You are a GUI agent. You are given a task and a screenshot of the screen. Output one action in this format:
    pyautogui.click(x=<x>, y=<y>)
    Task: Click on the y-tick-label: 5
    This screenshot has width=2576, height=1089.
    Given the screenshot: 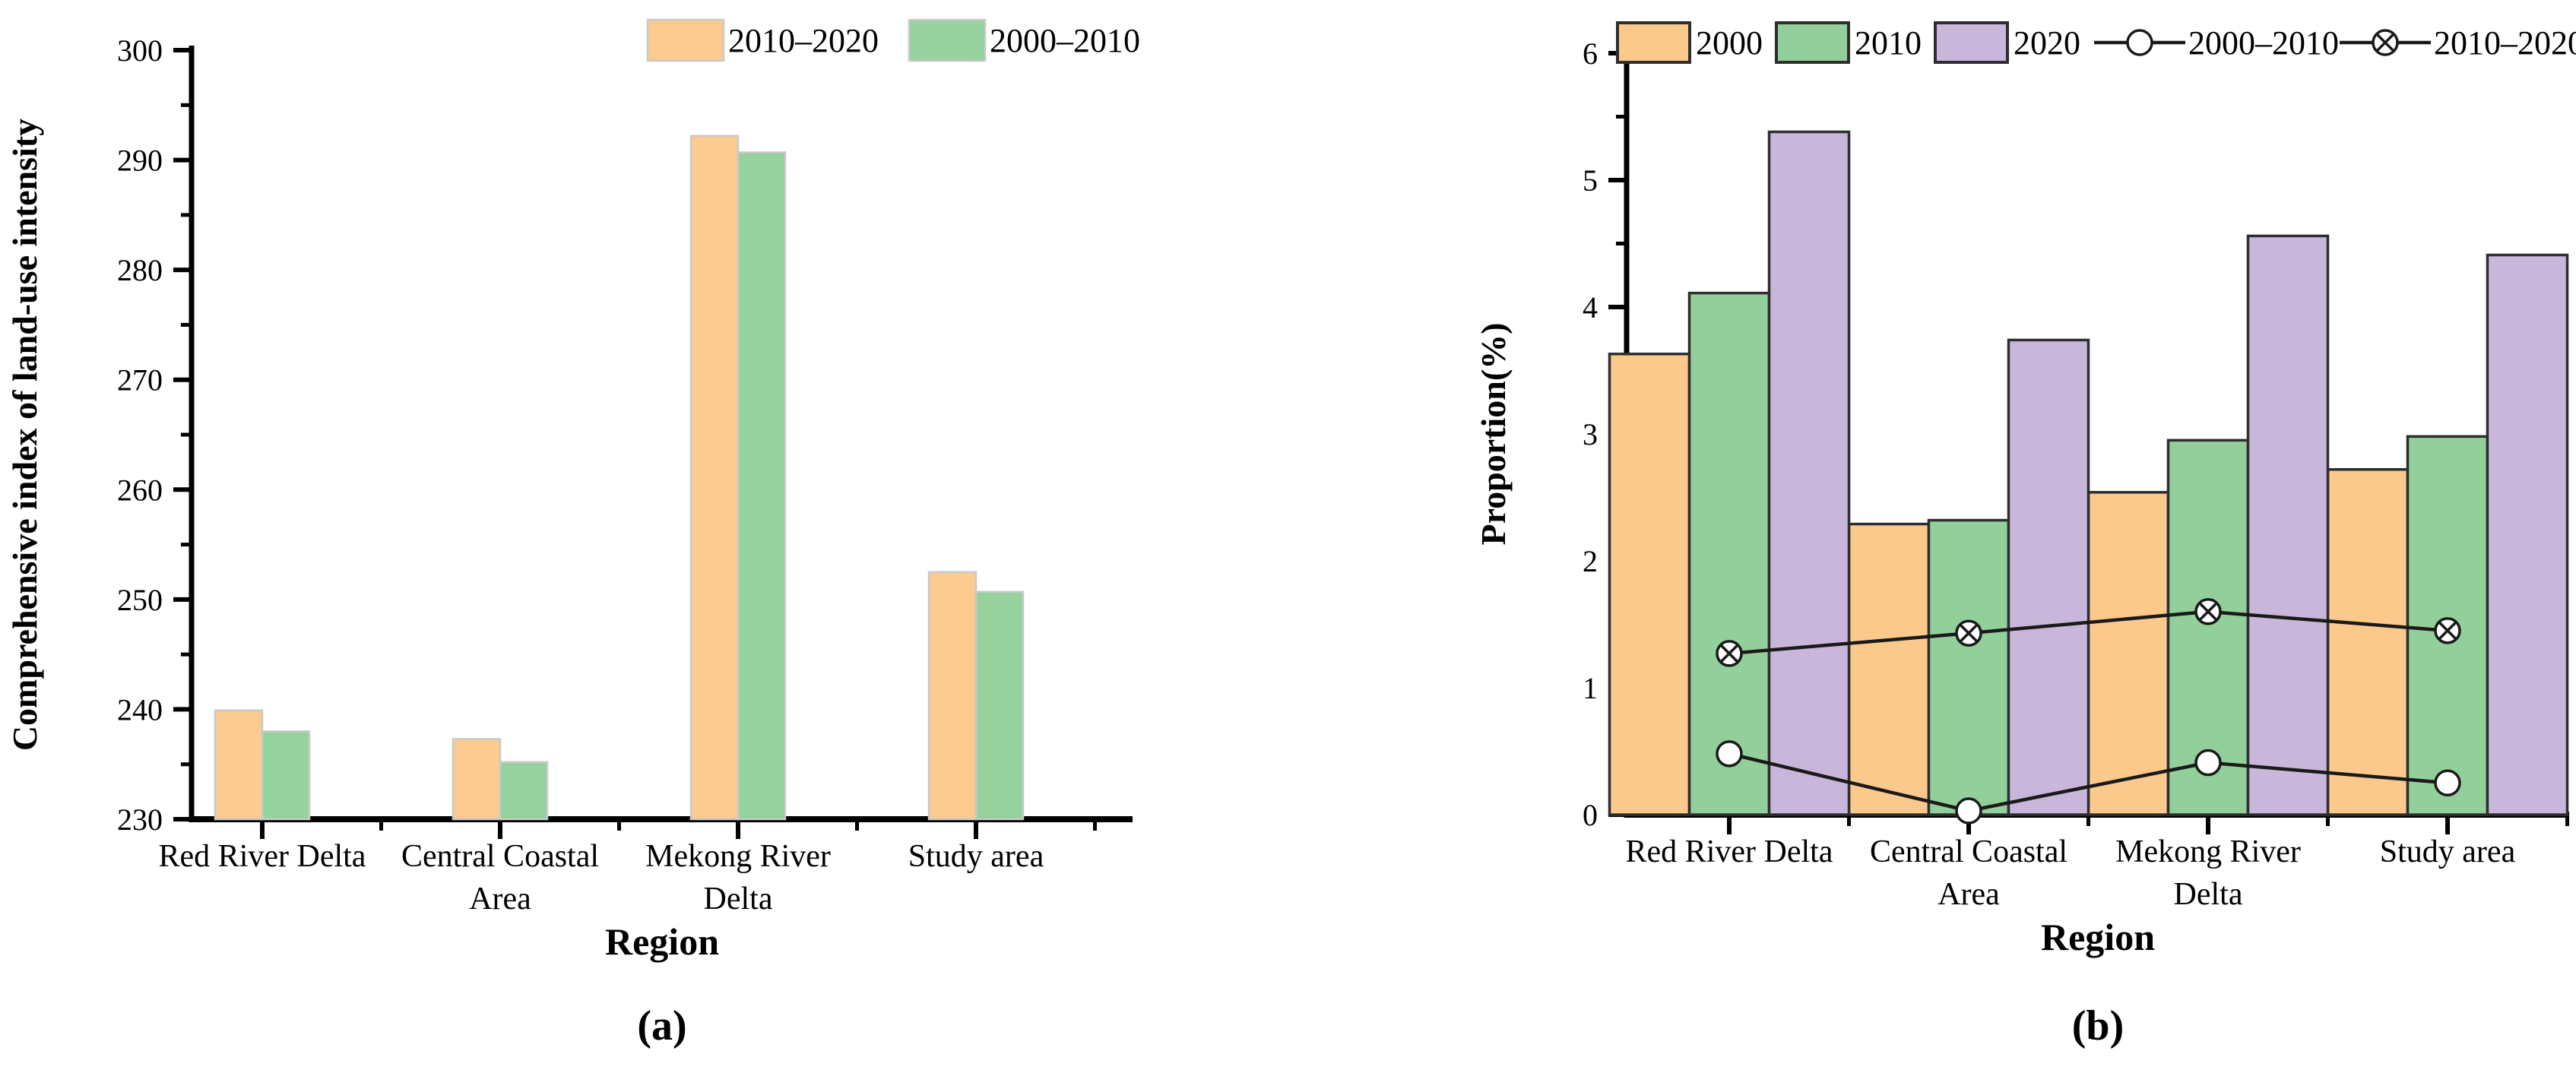 What is the action you would take?
    pyautogui.click(x=1590, y=180)
    